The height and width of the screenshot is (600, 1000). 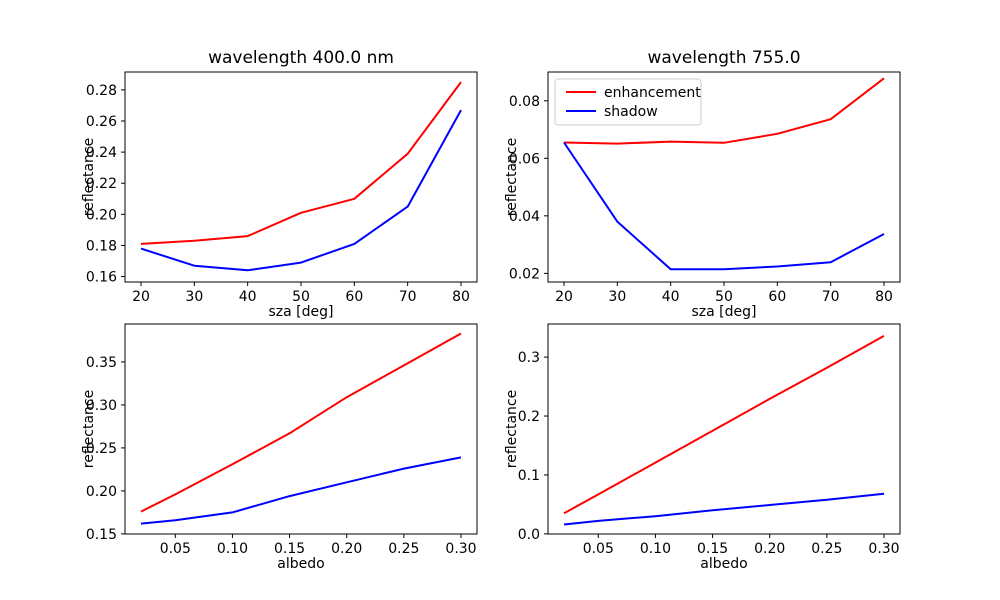 What do you see at coordinates (529, 535) in the screenshot?
I see `y-tick-label: 0.0` at bounding box center [529, 535].